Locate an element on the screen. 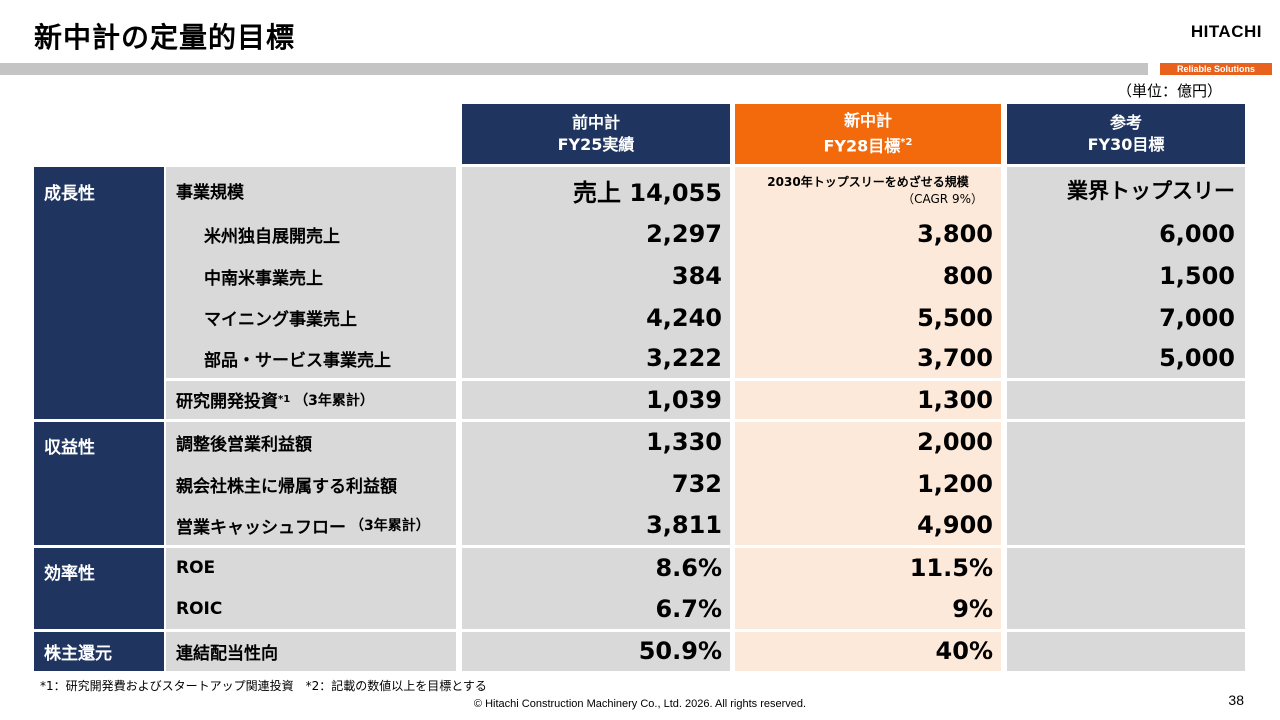 This screenshot has width=1280, height=720. page-number: 38 is located at coordinates (1236, 700).